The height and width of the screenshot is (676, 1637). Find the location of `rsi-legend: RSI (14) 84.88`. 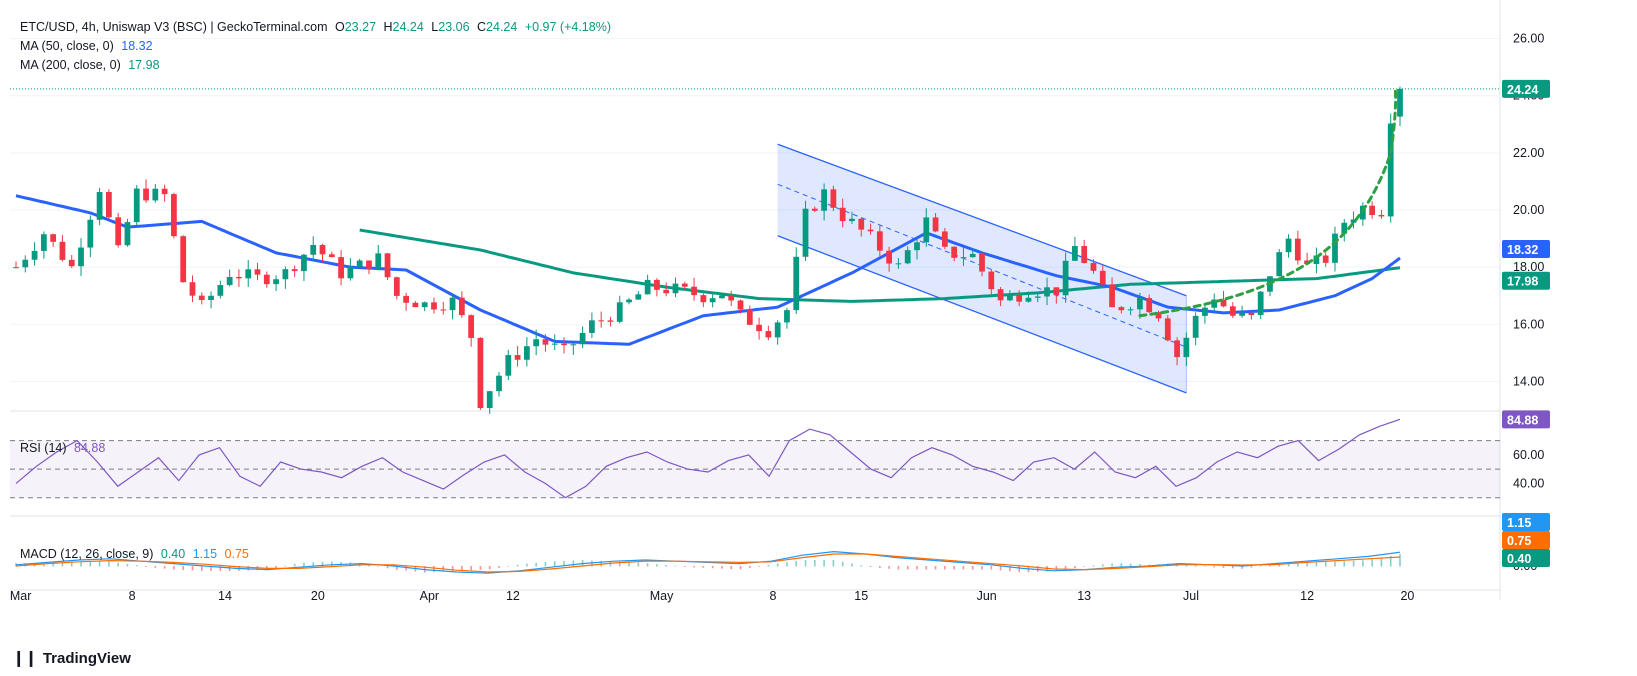

rsi-legend: RSI (14) 84.88 is located at coordinates (64, 448).